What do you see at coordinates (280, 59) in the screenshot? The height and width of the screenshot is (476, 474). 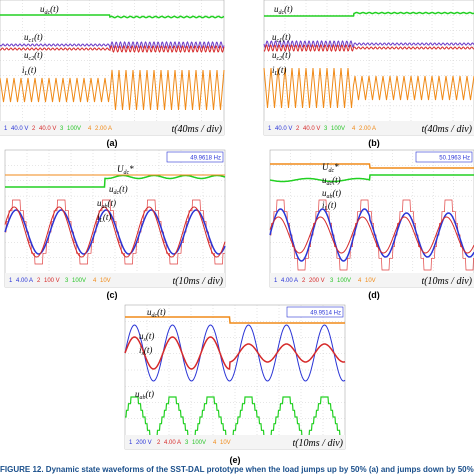 I see `signal-sub: c2` at bounding box center [280, 59].